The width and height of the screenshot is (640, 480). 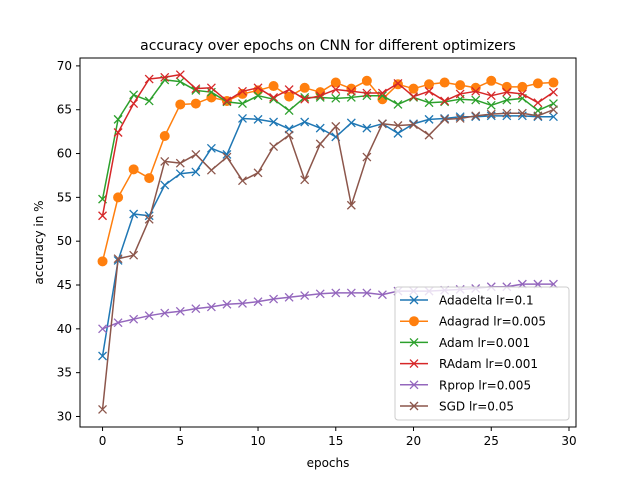 What do you see at coordinates (64, 66) in the screenshot?
I see `y-tick-label: 70` at bounding box center [64, 66].